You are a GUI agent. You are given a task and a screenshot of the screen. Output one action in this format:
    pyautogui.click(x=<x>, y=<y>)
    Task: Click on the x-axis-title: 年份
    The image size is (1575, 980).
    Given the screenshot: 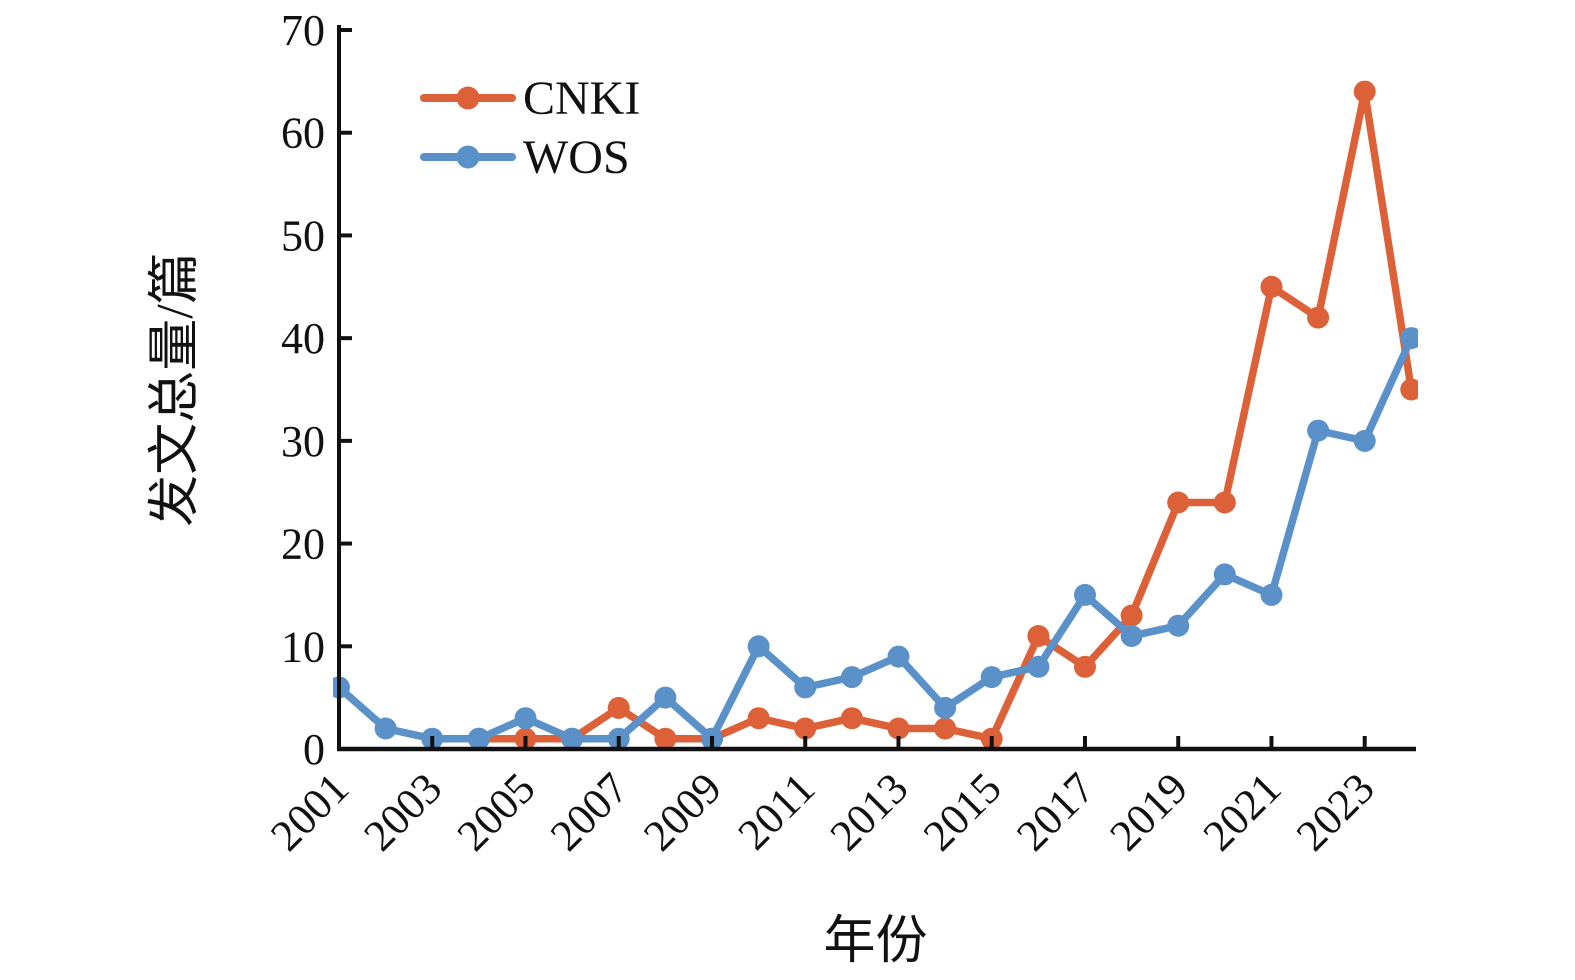 What is the action you would take?
    pyautogui.click(x=875, y=941)
    